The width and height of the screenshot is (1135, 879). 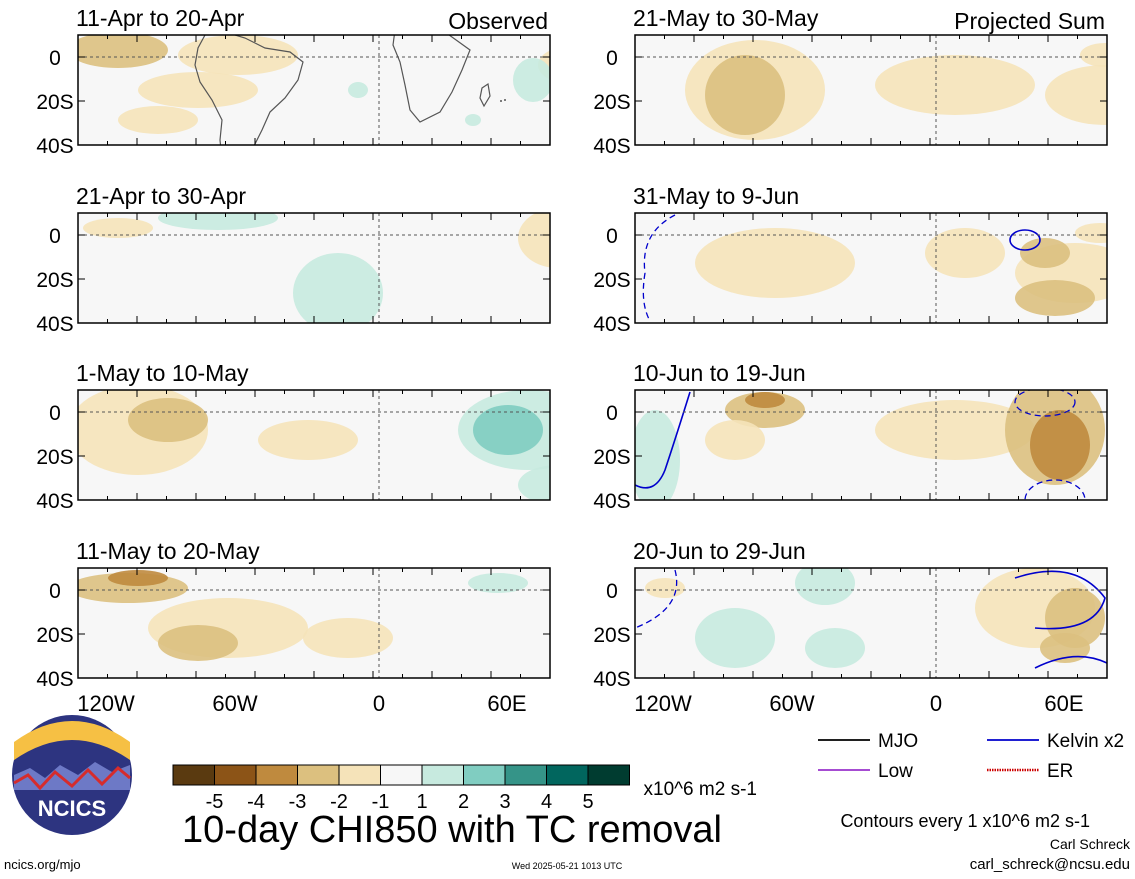 What do you see at coordinates (868, 741) in the screenshot?
I see `legend-item: MJO` at bounding box center [868, 741].